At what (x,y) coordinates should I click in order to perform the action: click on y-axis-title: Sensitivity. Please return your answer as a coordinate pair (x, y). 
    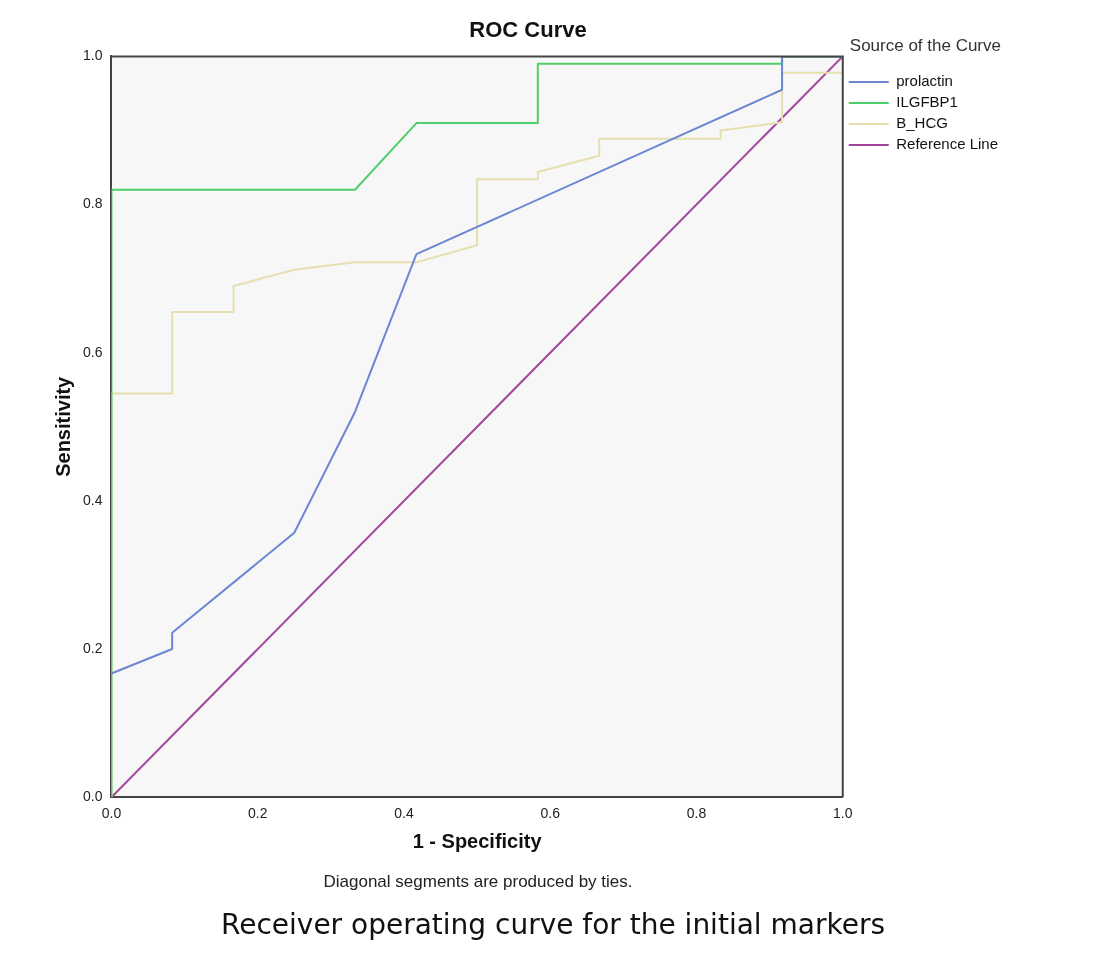
    Looking at the image, I should click on (62, 426).